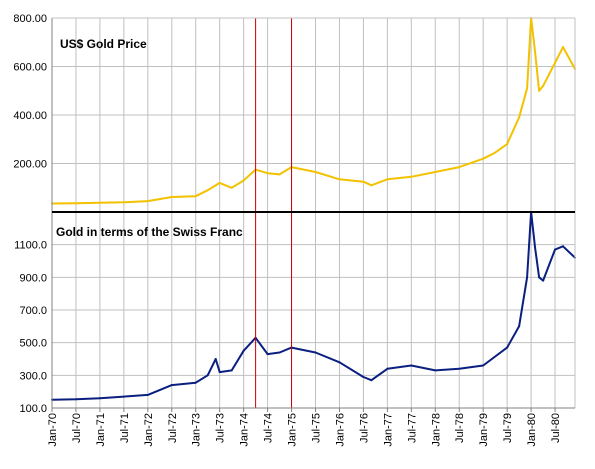 This screenshot has width=595, height=469. What do you see at coordinates (33, 344) in the screenshot?
I see `bottom-y-tick-label: 500.0` at bounding box center [33, 344].